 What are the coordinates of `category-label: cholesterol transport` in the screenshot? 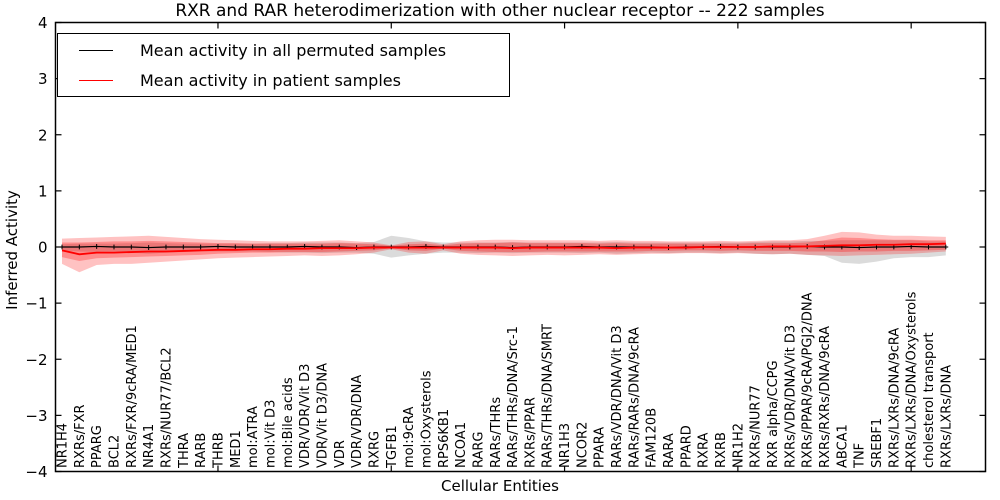 It's located at (929, 400).